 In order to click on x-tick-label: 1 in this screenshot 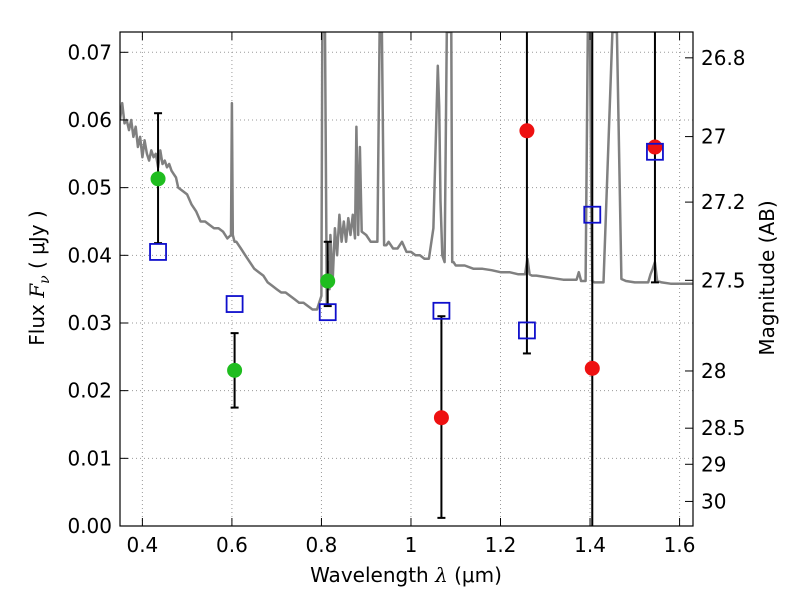, I will do `click(411, 545)`.